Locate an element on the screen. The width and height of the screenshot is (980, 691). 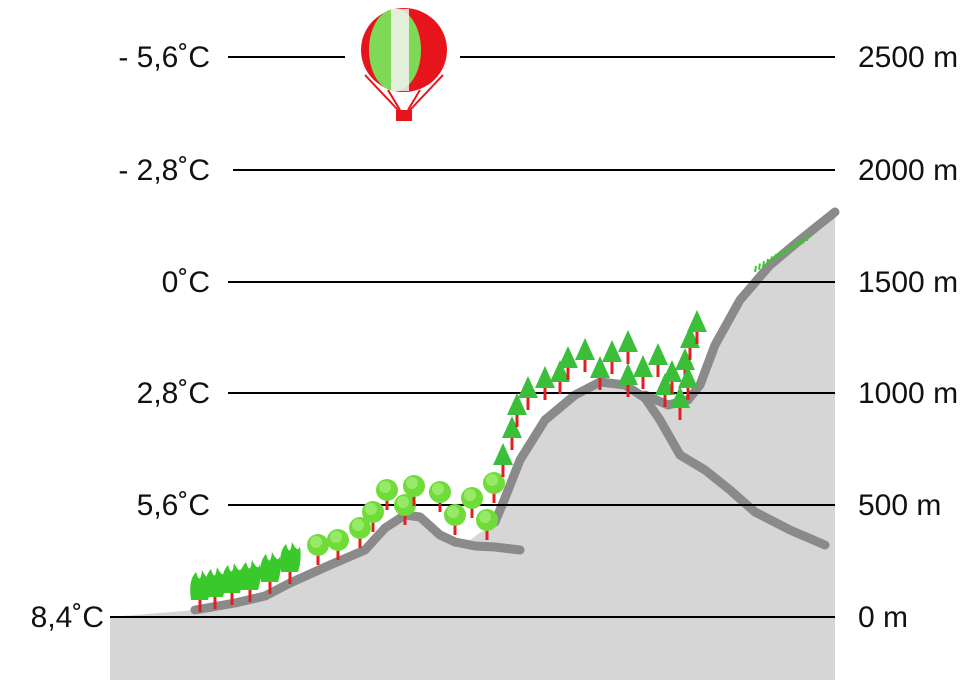
temperature-label-500: 5,6˚C is located at coordinates (173, 505).